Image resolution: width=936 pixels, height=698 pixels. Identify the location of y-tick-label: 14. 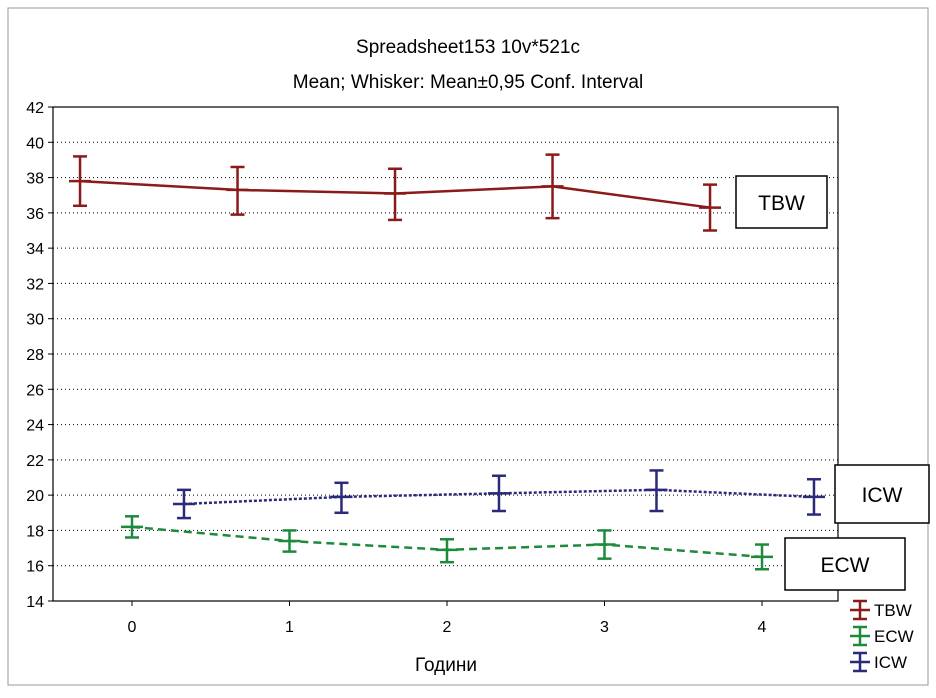
(35, 602).